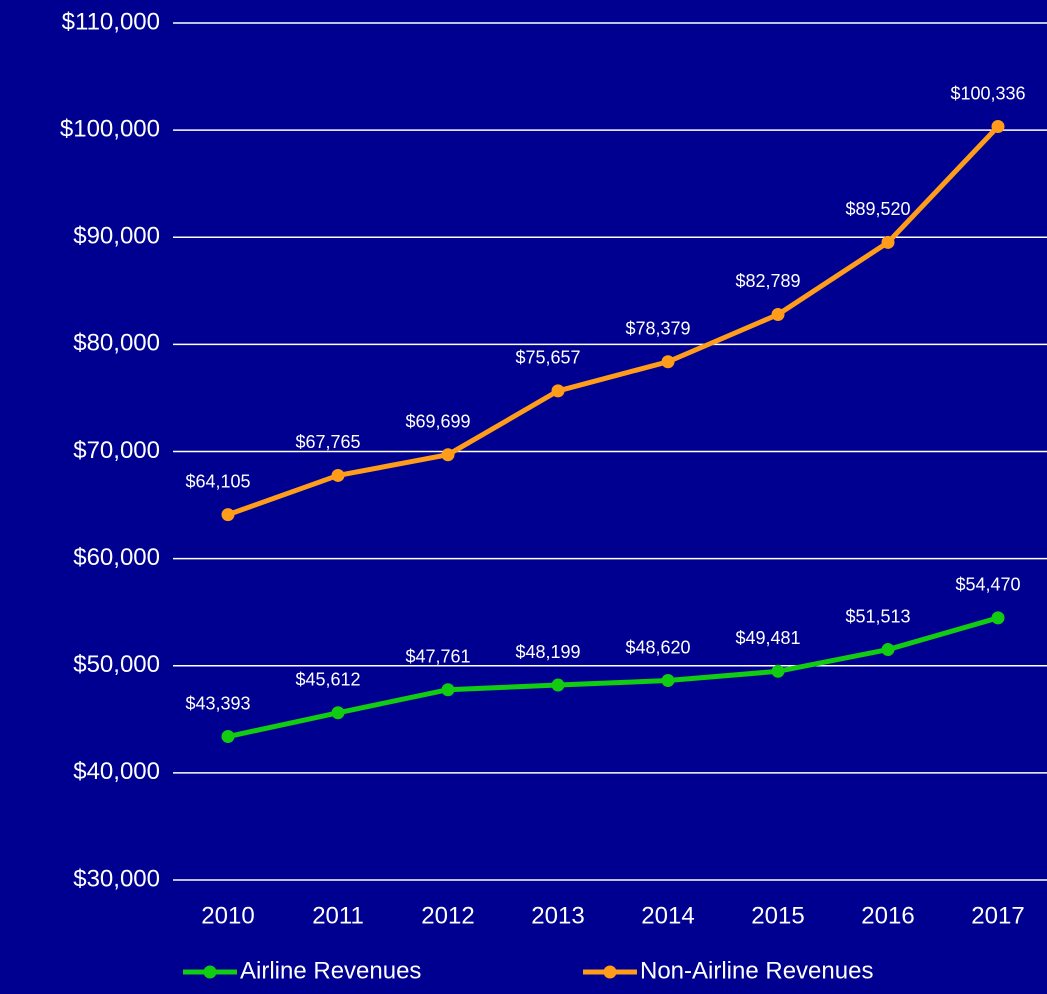 This screenshot has width=1047, height=994. Describe the element at coordinates (613, 677) in the screenshot. I see `series-line` at that location.